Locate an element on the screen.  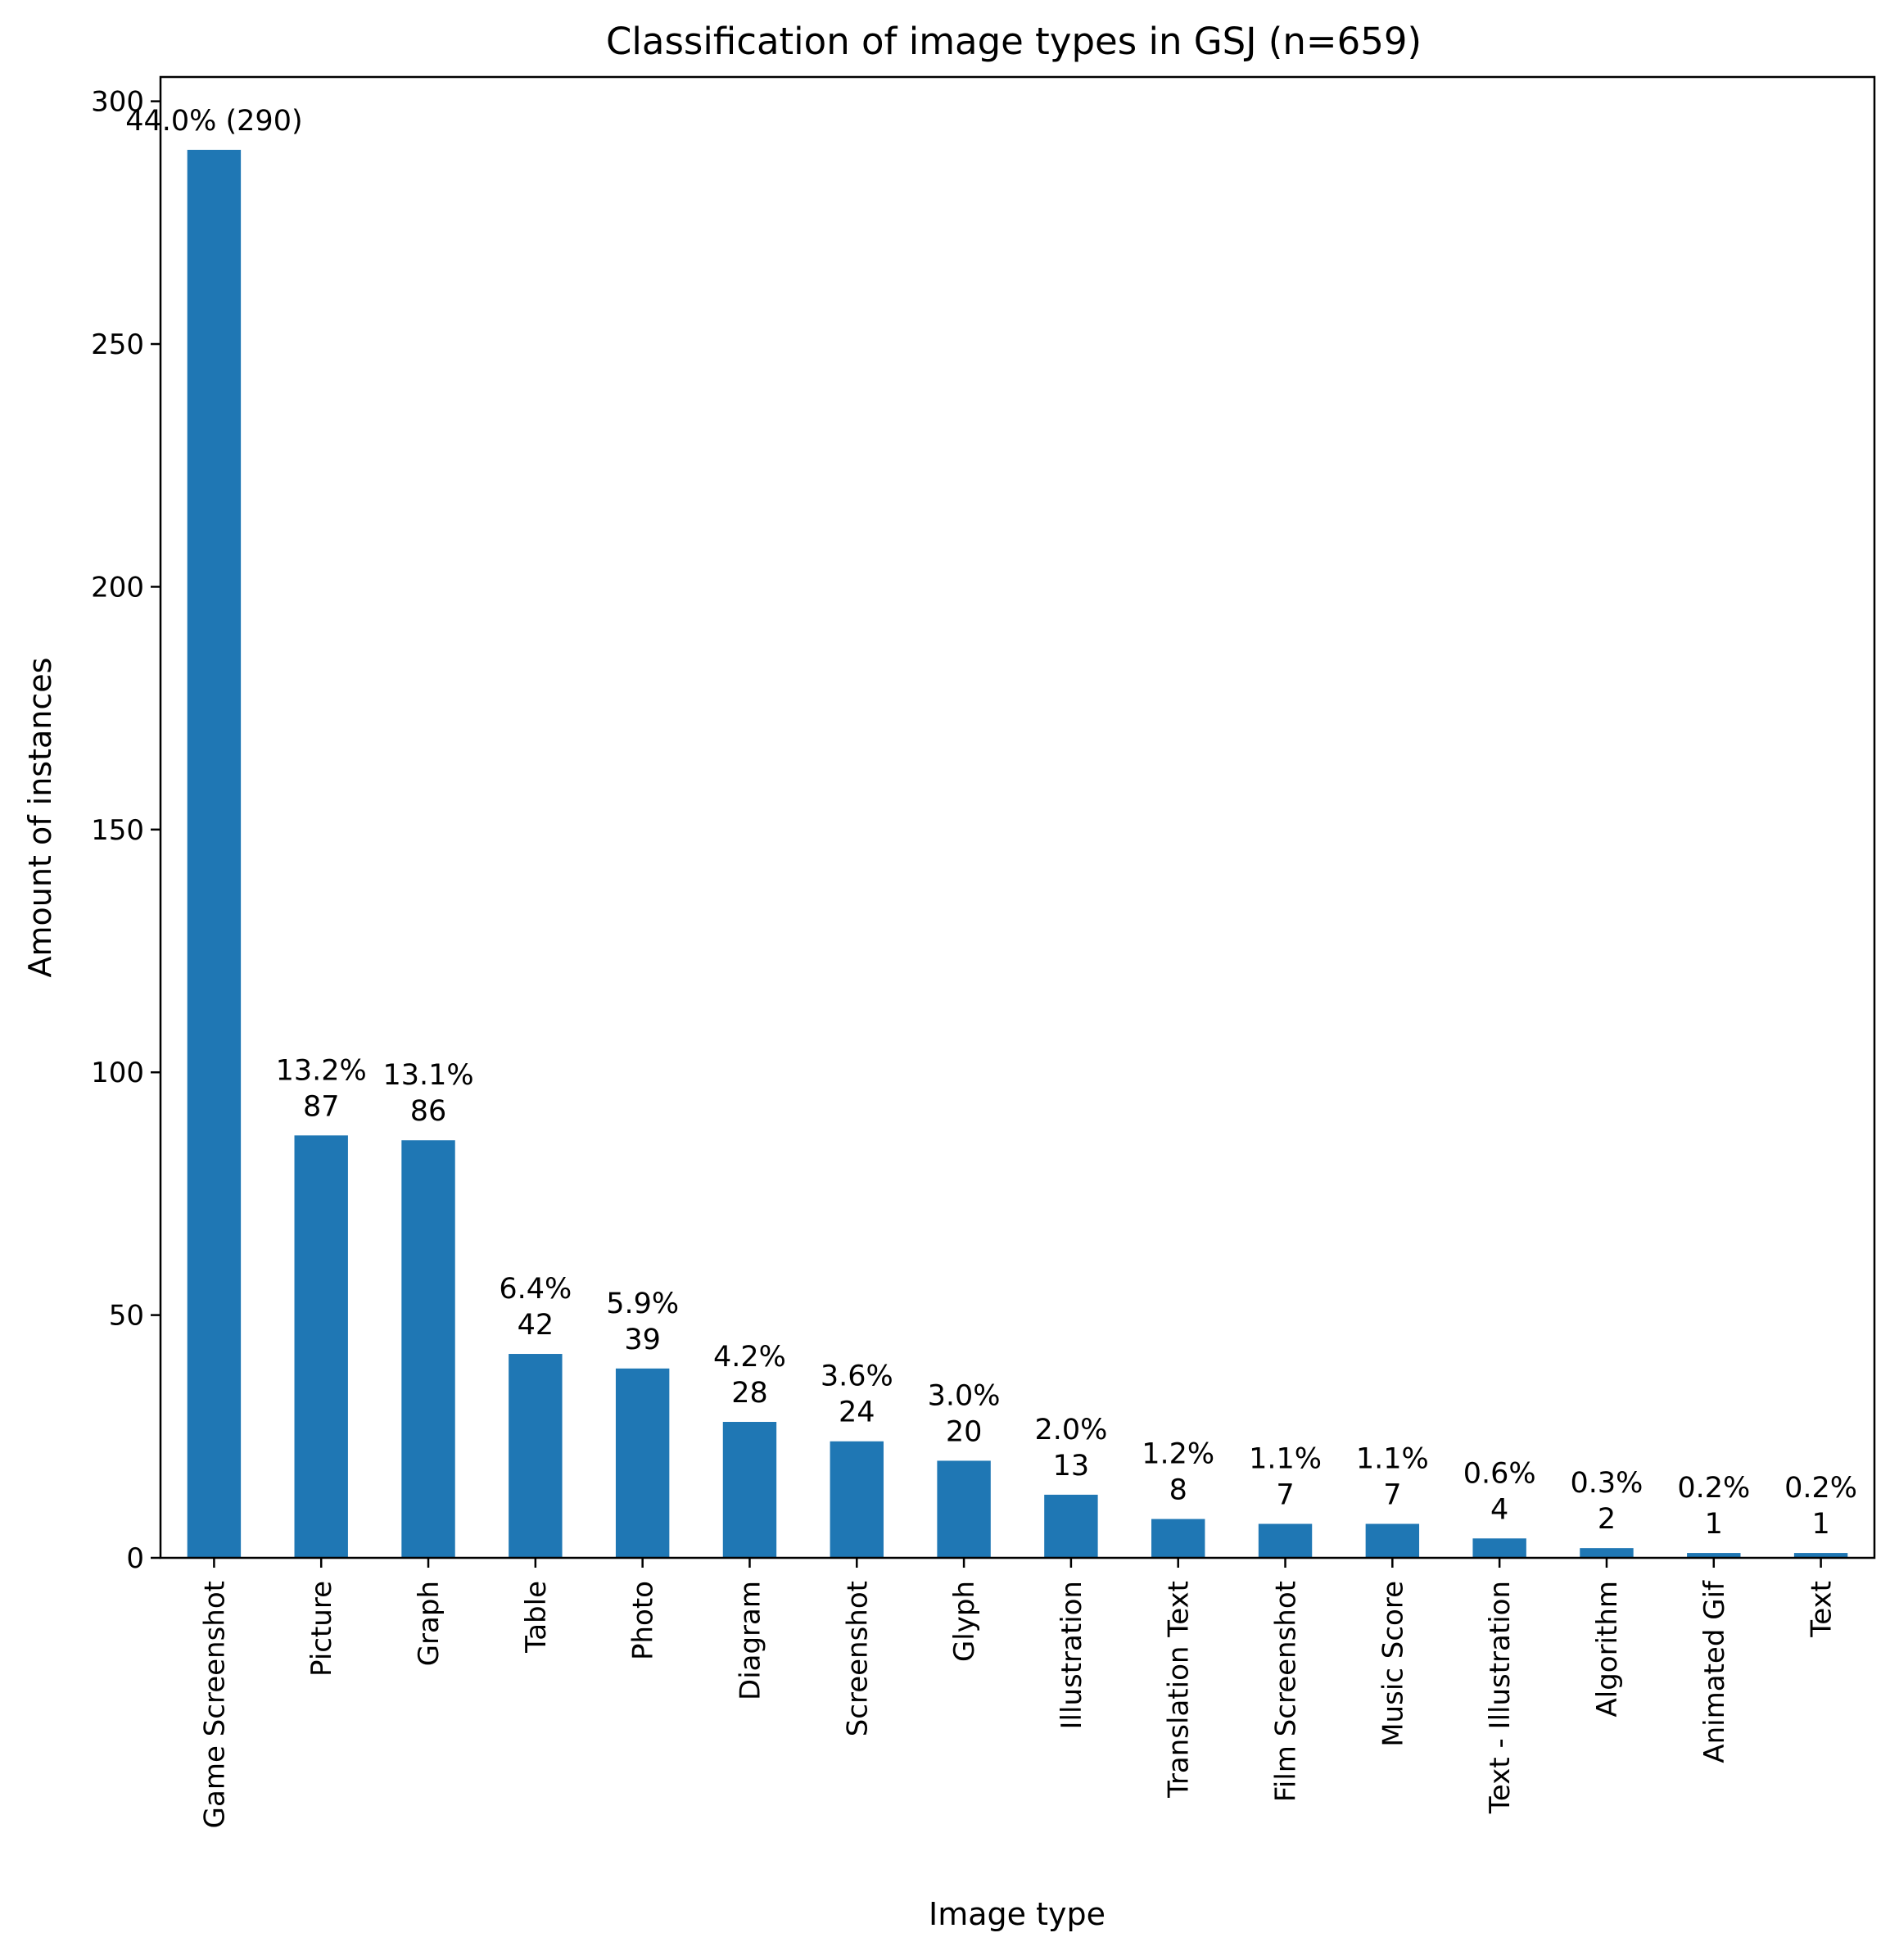
bar-data-label: 24 is located at coordinates (857, 1412).